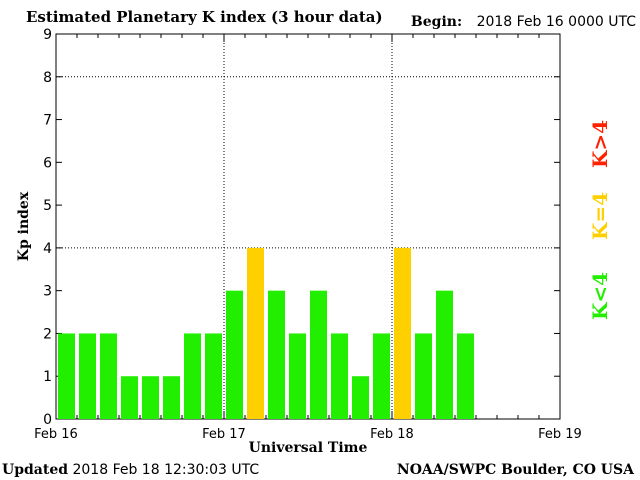 This screenshot has height=480, width=640. I want to click on y-axis-label: Kp index, so click(24, 226).